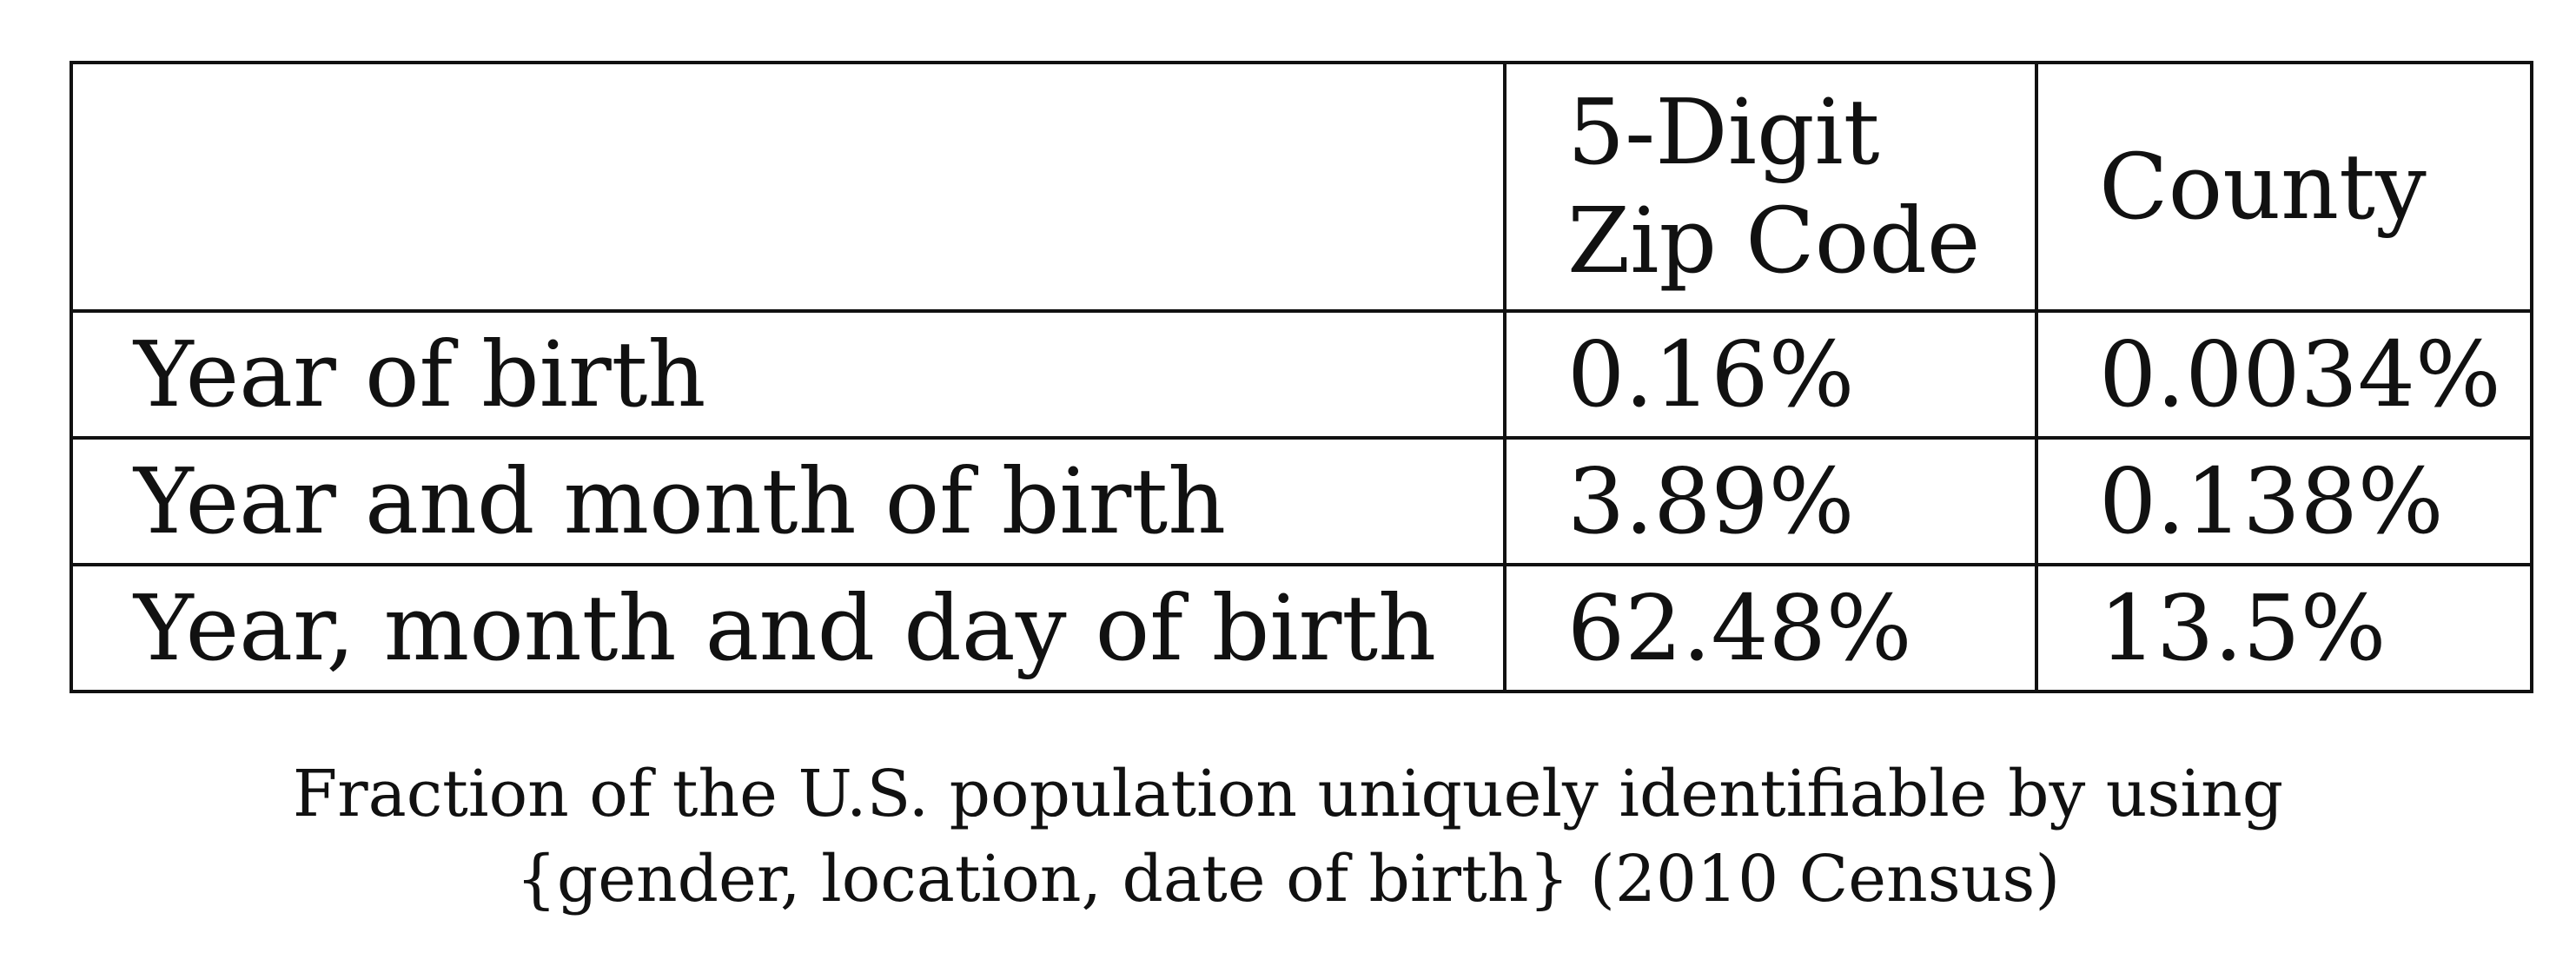  Describe the element at coordinates (788, 374) in the screenshot. I see `row-label: Year of birth` at that location.